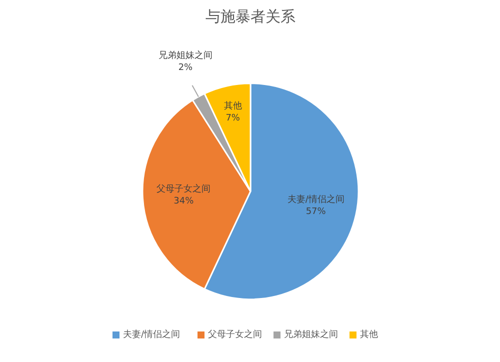 This screenshot has width=500, height=362. What do you see at coordinates (251, 17) in the screenshot?
I see `chart-title: 与施暴者关系` at bounding box center [251, 17].